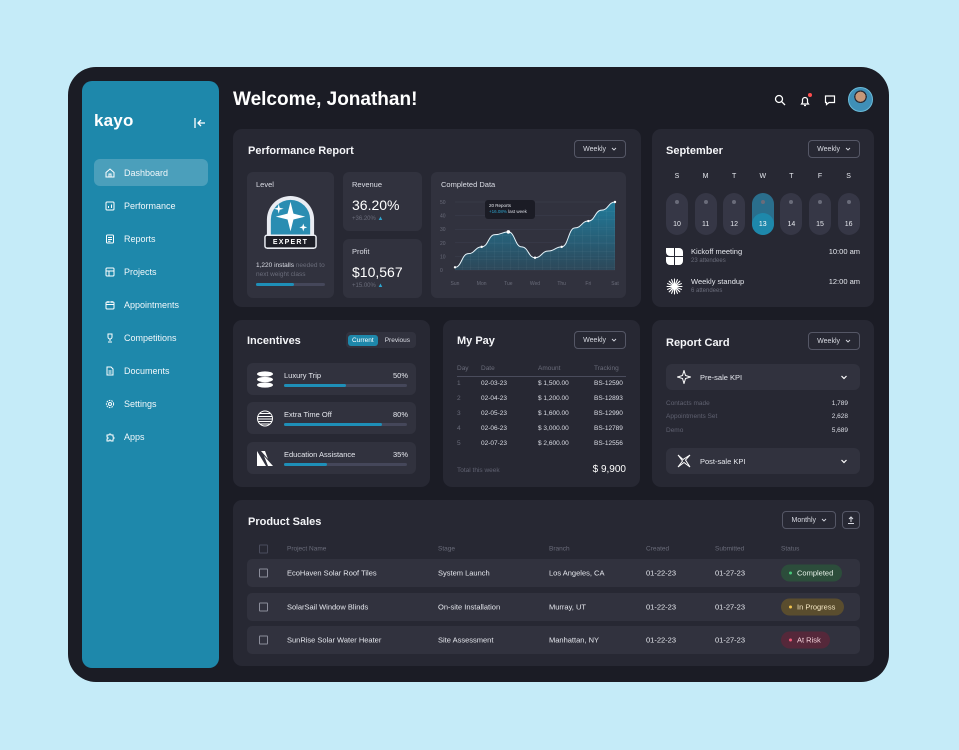 The width and height of the screenshot is (959, 750). I want to click on sidebar-item-appointments: Appointments, so click(151, 304).